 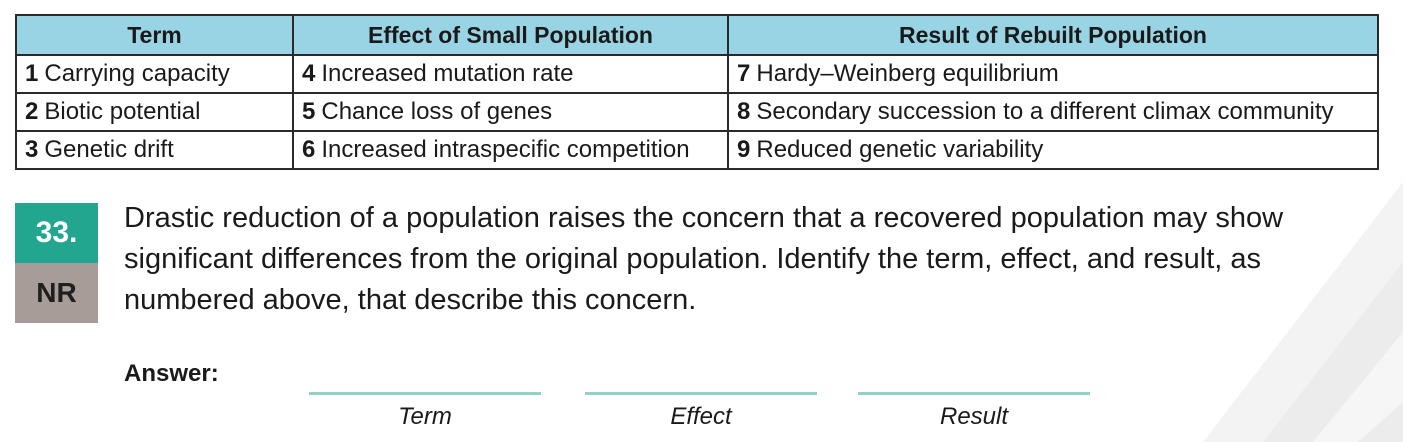 I want to click on header-effect: Effect of Small Population, so click(x=510, y=35).